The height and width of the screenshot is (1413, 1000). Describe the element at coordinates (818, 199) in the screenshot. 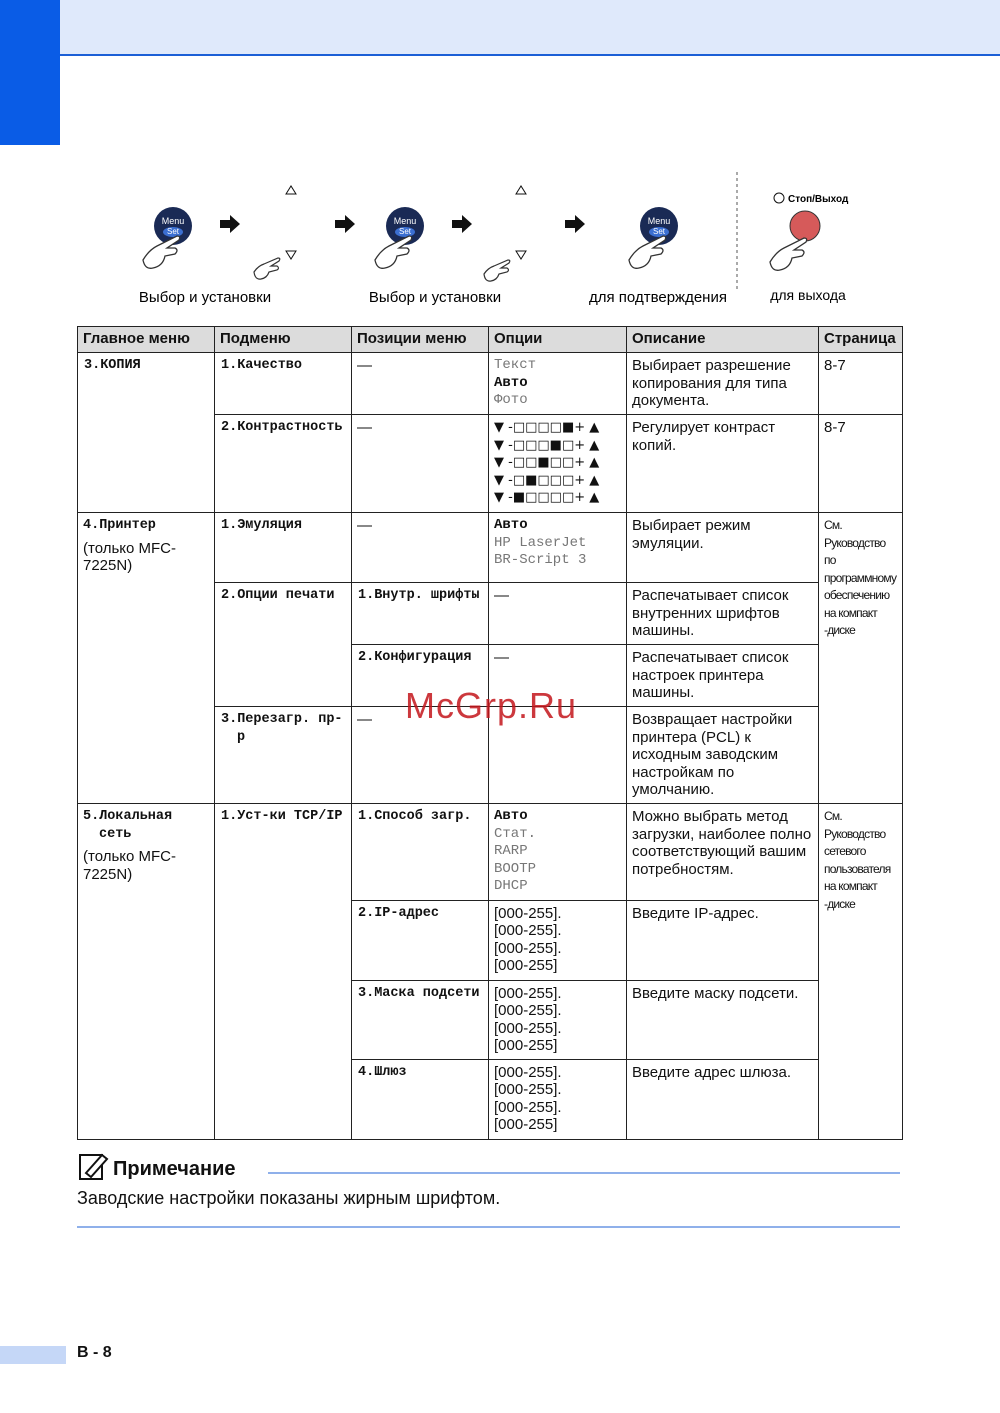

I see `stop-label: Стоп/Выход` at that location.